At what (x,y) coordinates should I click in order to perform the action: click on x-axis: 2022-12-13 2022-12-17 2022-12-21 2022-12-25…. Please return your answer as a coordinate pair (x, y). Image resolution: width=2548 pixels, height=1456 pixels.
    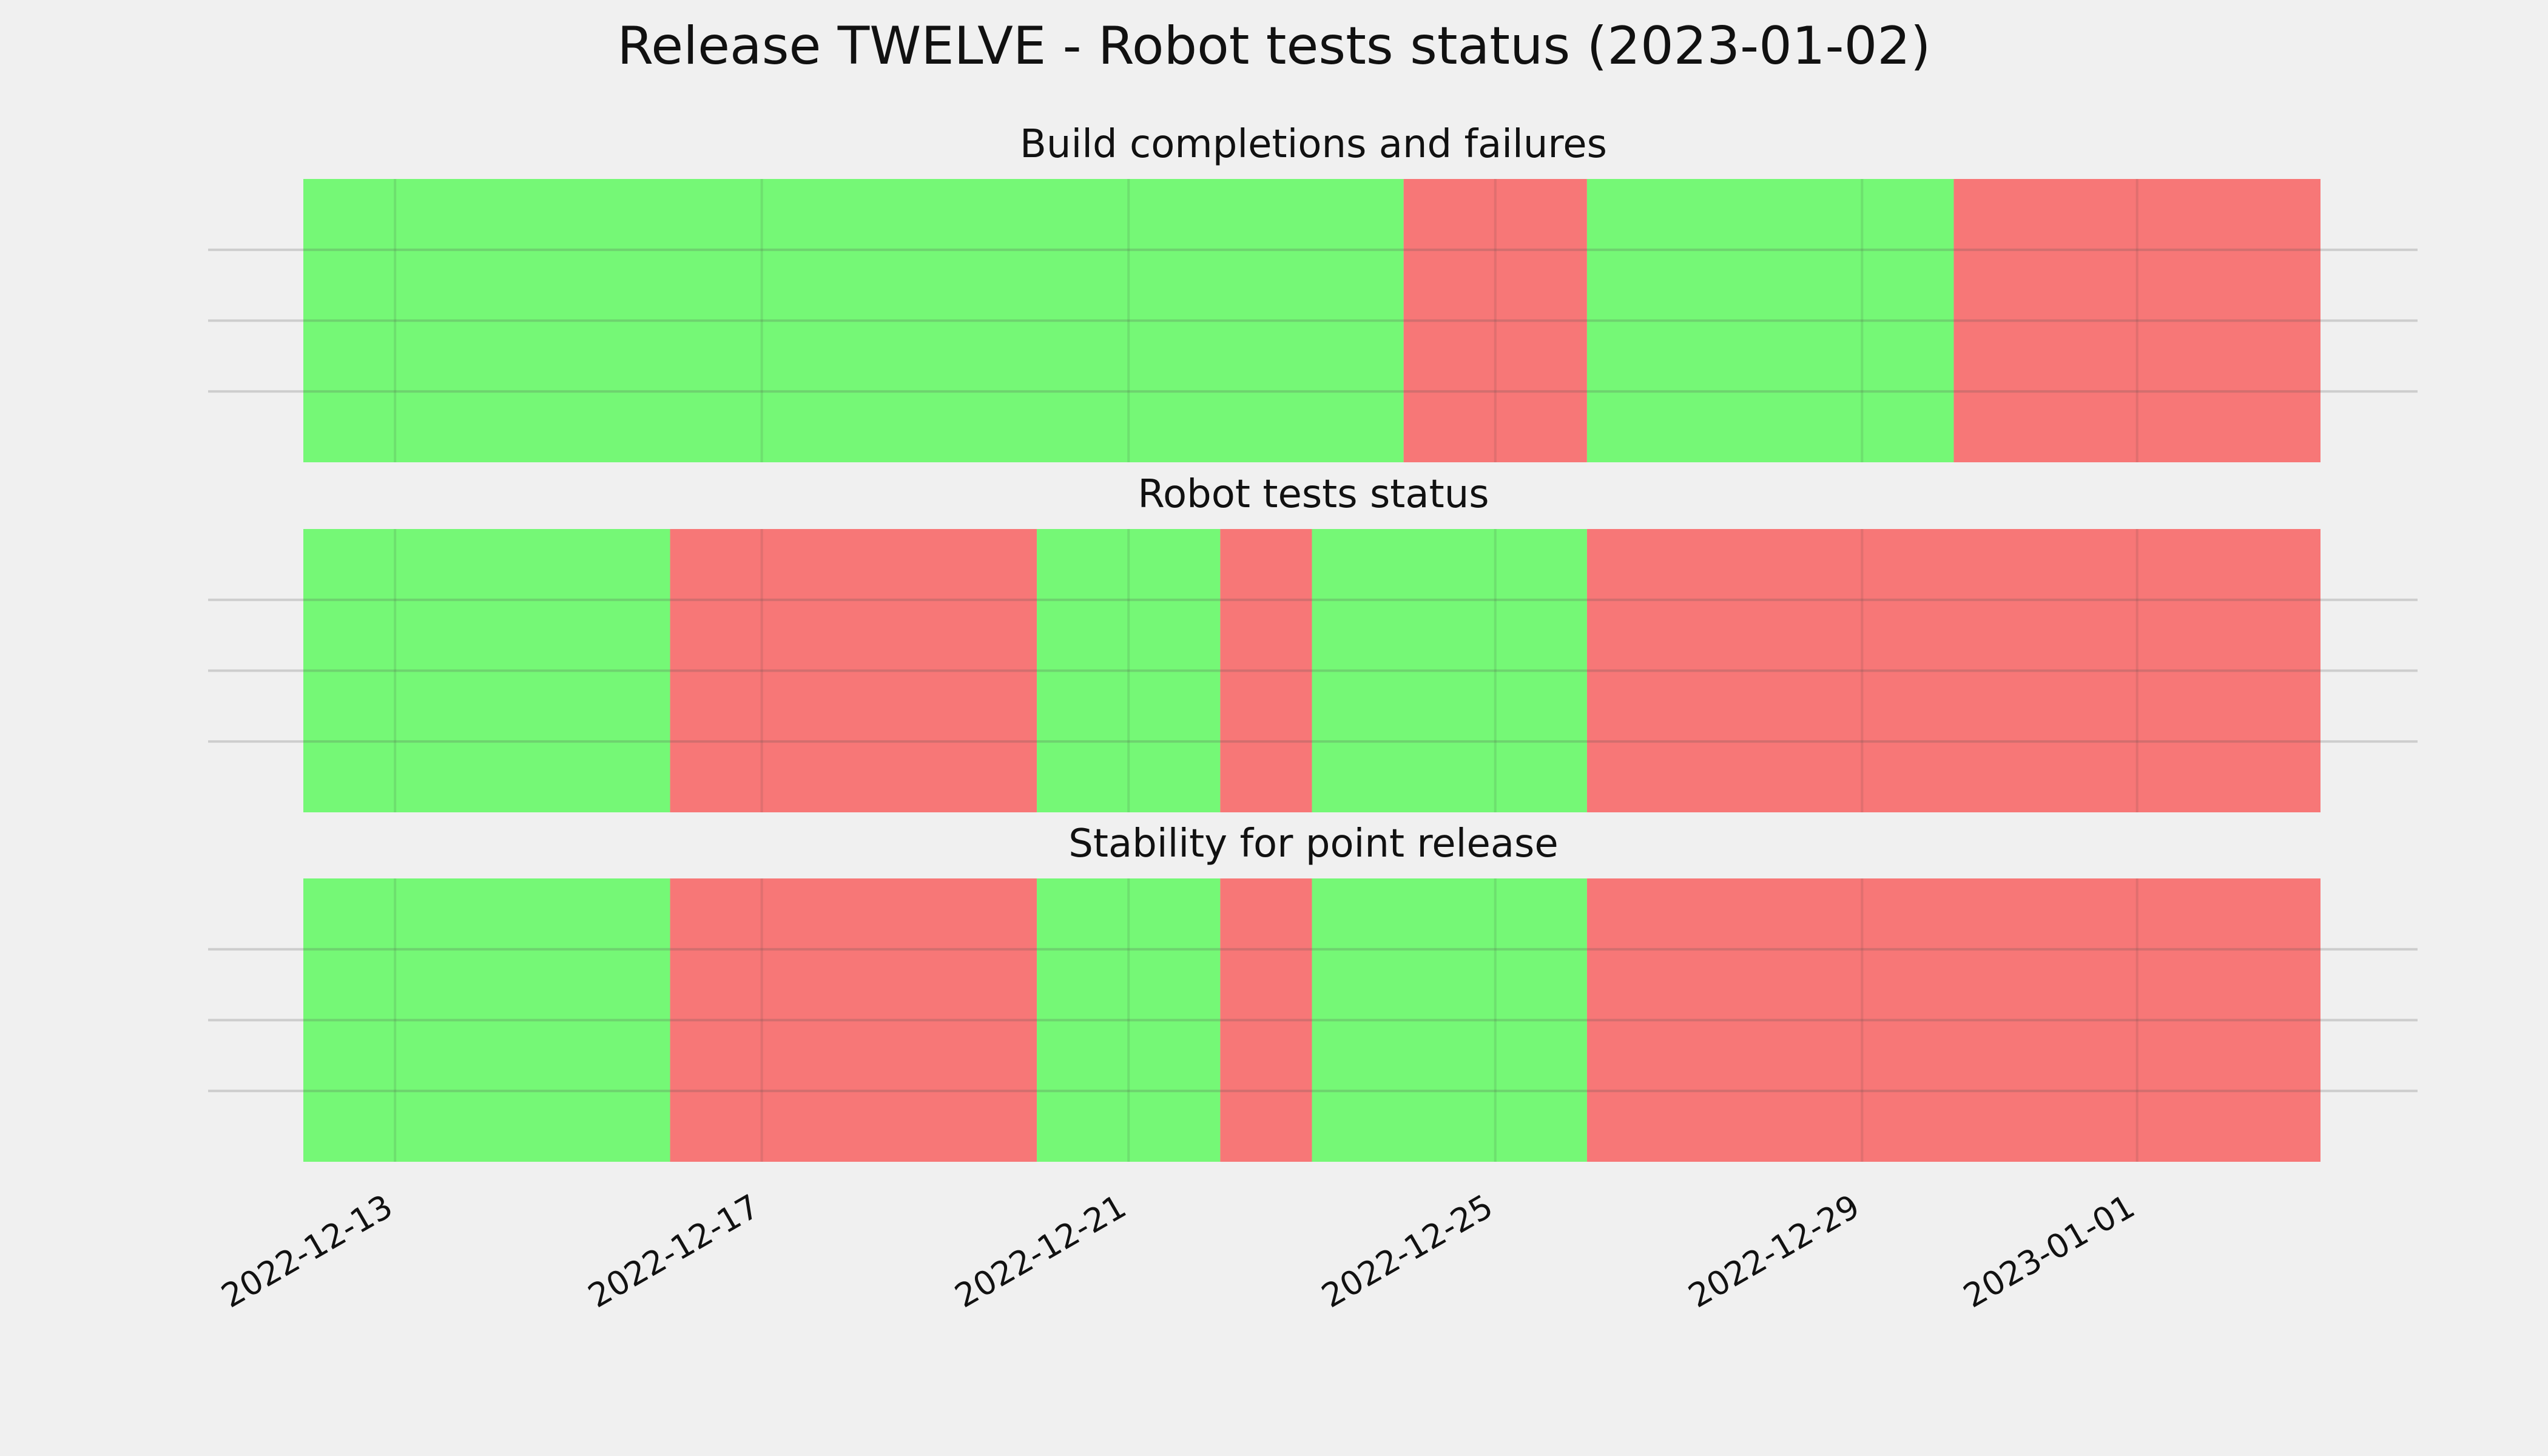
    Looking at the image, I should click on (1178, 1251).